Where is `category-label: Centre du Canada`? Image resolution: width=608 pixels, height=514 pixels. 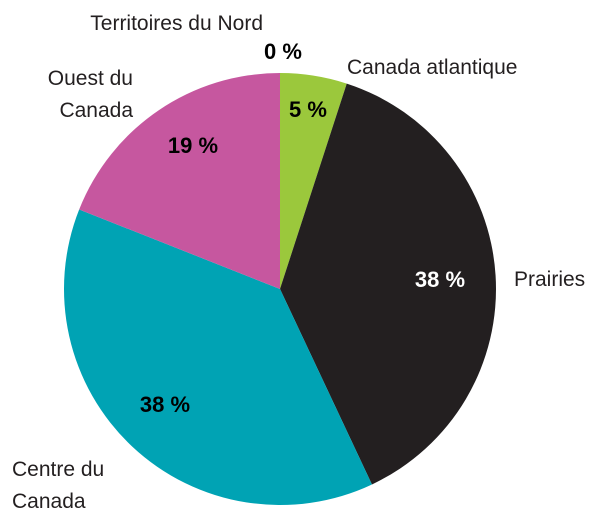
category-label: Centre du Canada is located at coordinates (58, 485).